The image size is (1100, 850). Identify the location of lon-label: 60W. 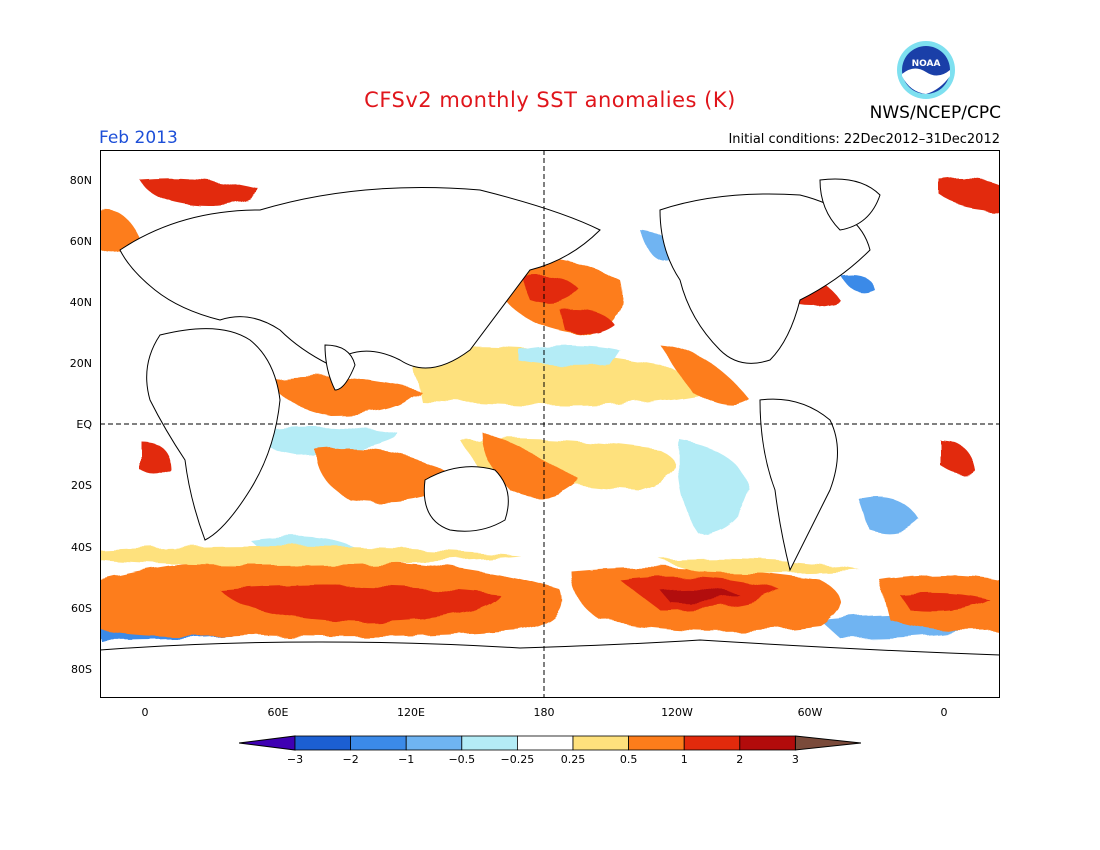
(810, 712).